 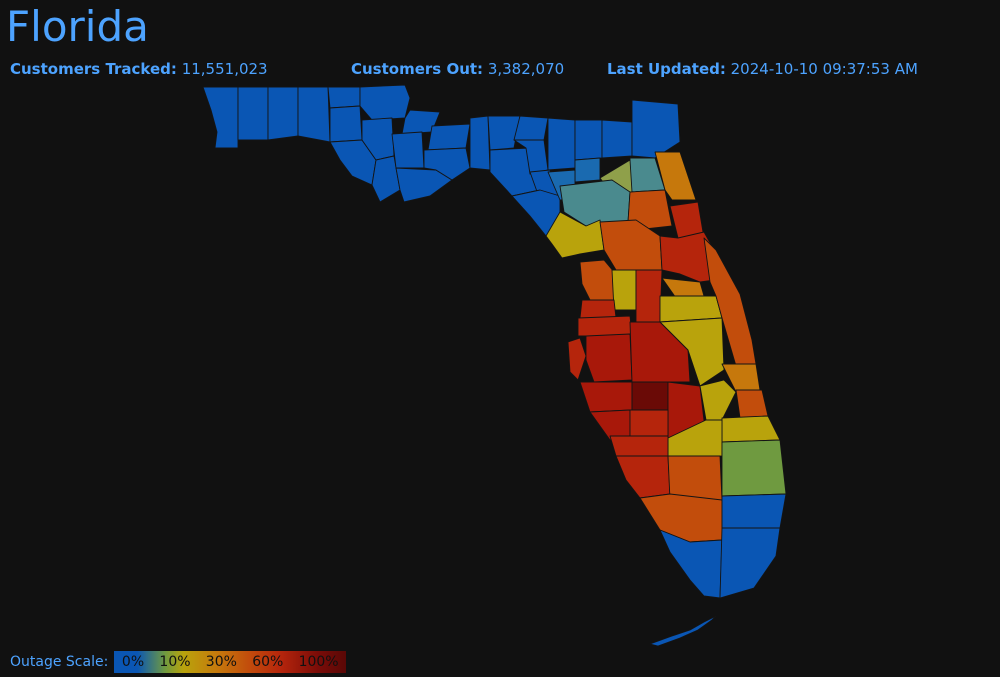 What do you see at coordinates (750, 563) in the screenshot?
I see `county-miami-dade` at bounding box center [750, 563].